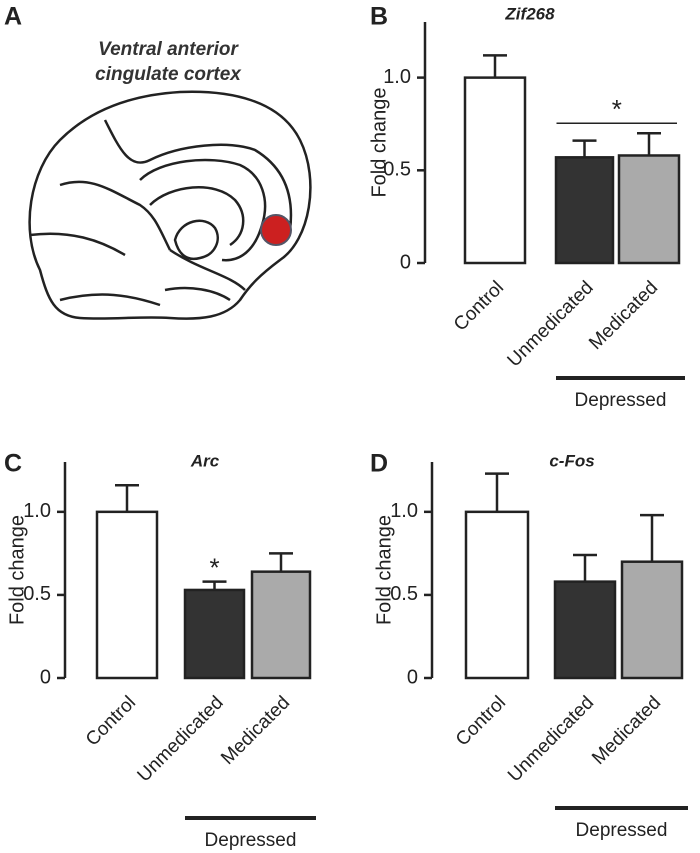 The width and height of the screenshot is (700, 853). I want to click on panel-label: C, so click(13, 464).